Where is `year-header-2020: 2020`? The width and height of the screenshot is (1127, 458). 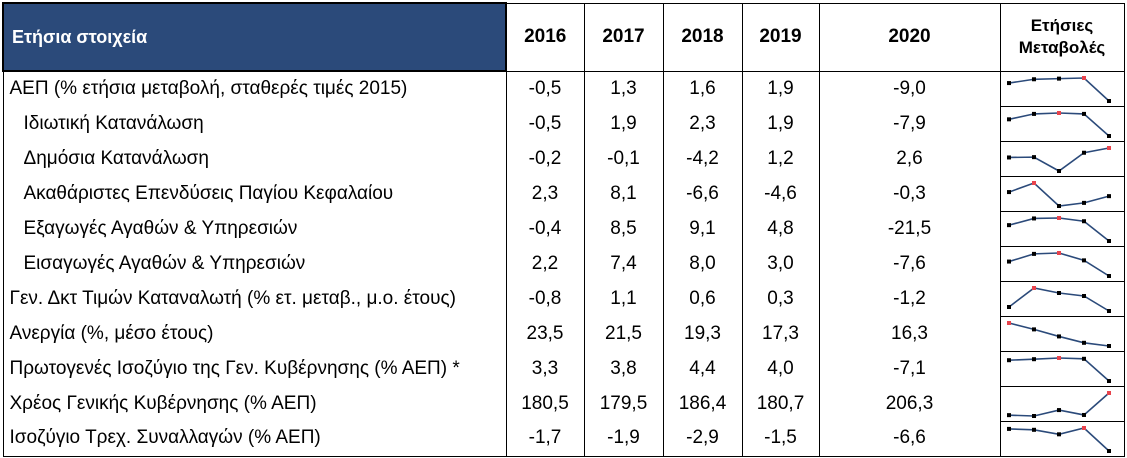
year-header-2020: 2020 is located at coordinates (909, 37).